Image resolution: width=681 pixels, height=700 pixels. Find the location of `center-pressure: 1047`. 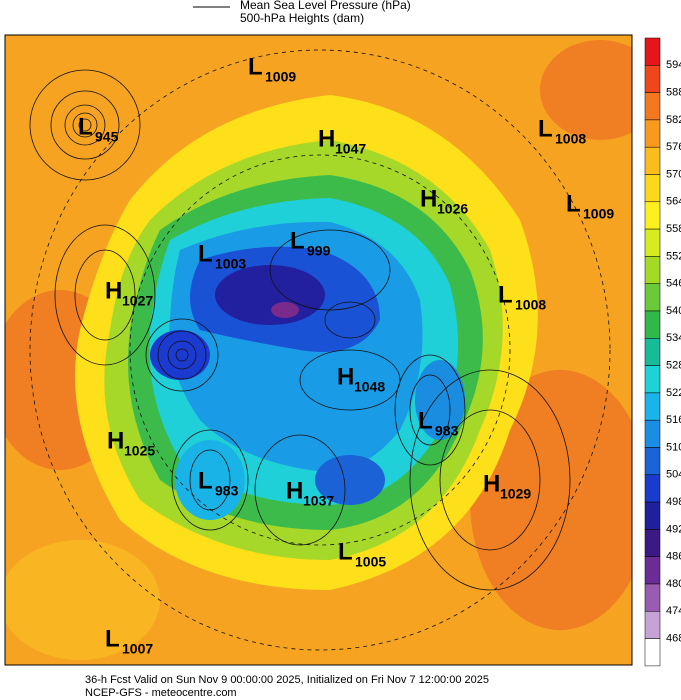

center-pressure: 1047 is located at coordinates (350, 149).